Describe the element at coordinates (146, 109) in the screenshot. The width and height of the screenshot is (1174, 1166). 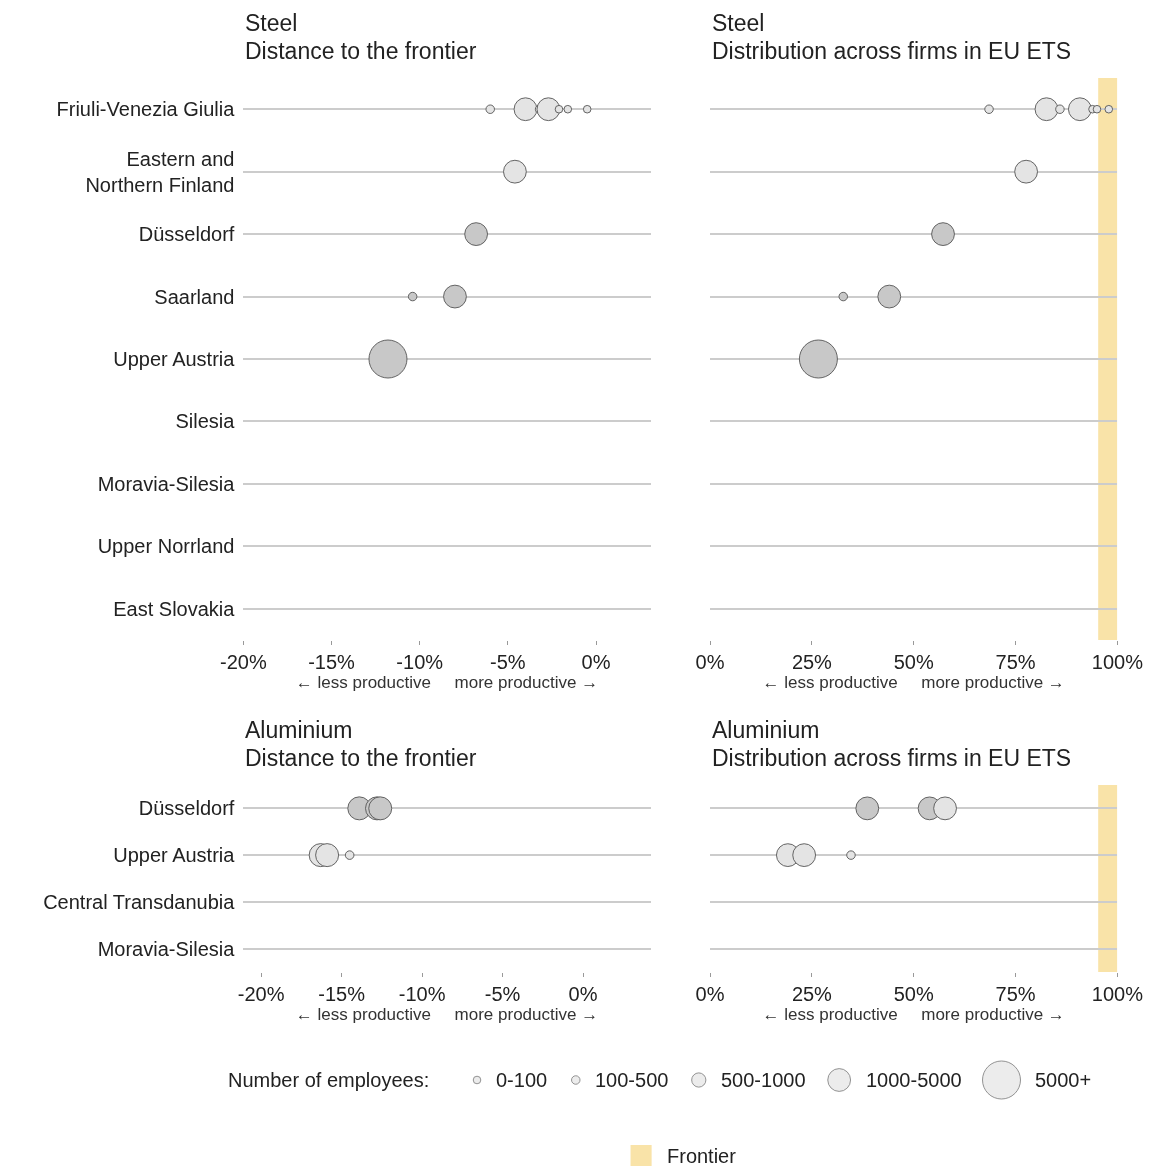
I see `y-tick-label: Friuli-Venezia Giulia` at that location.